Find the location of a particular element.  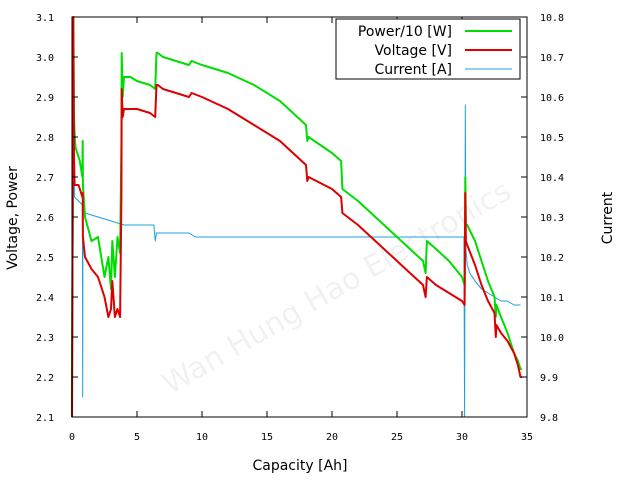

y-tick-label: 3.0 is located at coordinates (45, 58).